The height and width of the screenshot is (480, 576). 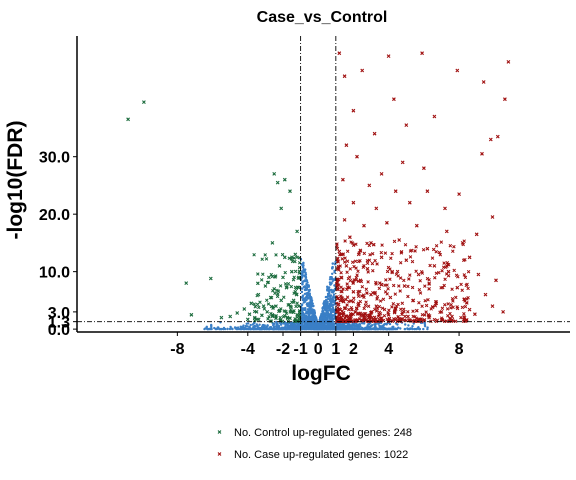 I want to click on y-axis-title: -log10(FDR), so click(x=15, y=180).